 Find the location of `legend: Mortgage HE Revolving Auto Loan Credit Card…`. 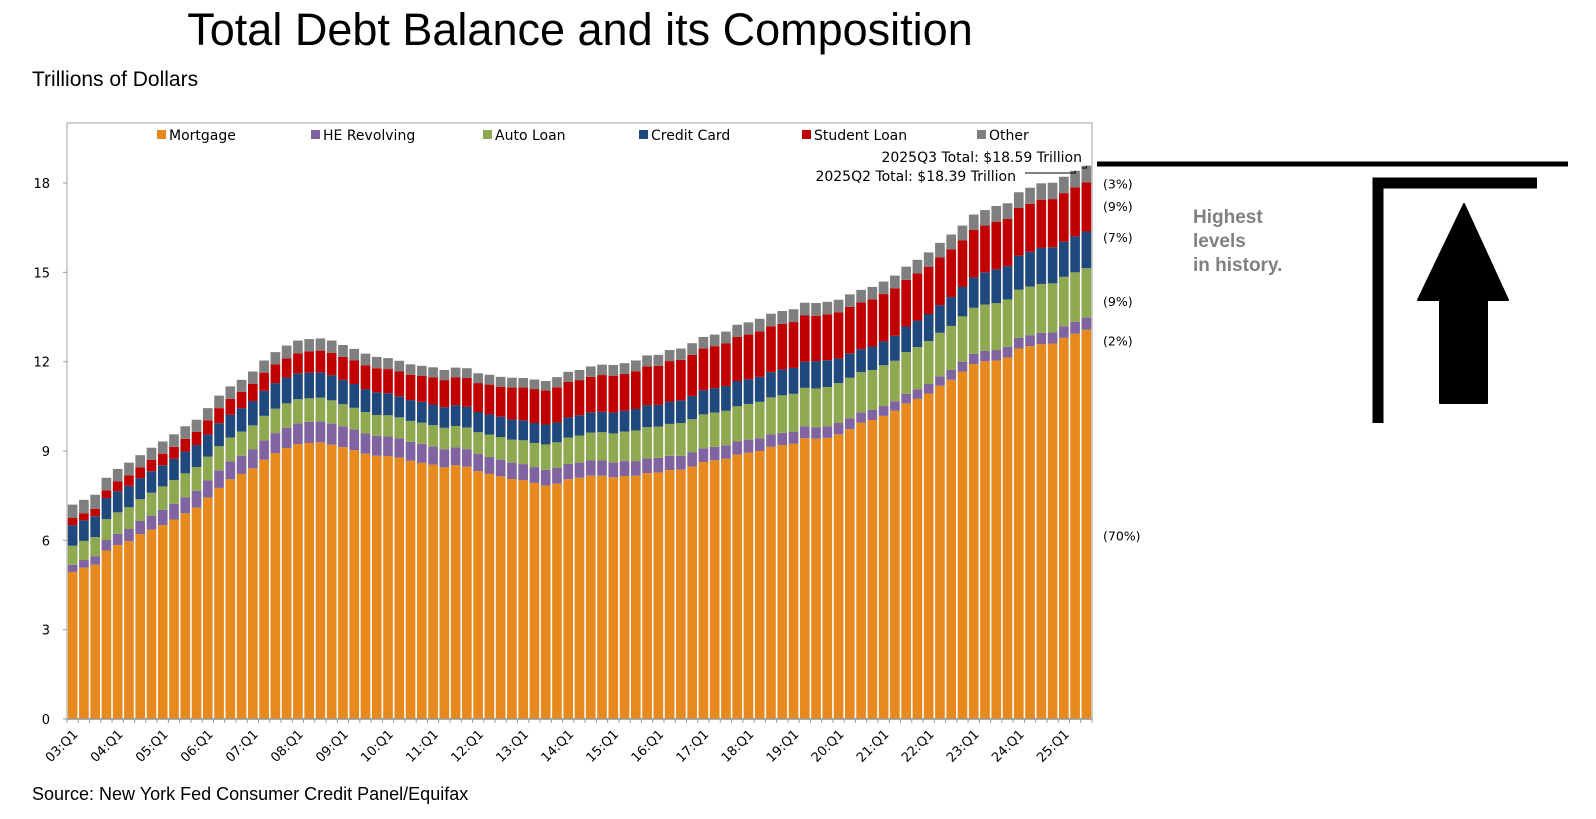

legend: Mortgage HE Revolving Auto Loan Credit Card… is located at coordinates (593, 136).